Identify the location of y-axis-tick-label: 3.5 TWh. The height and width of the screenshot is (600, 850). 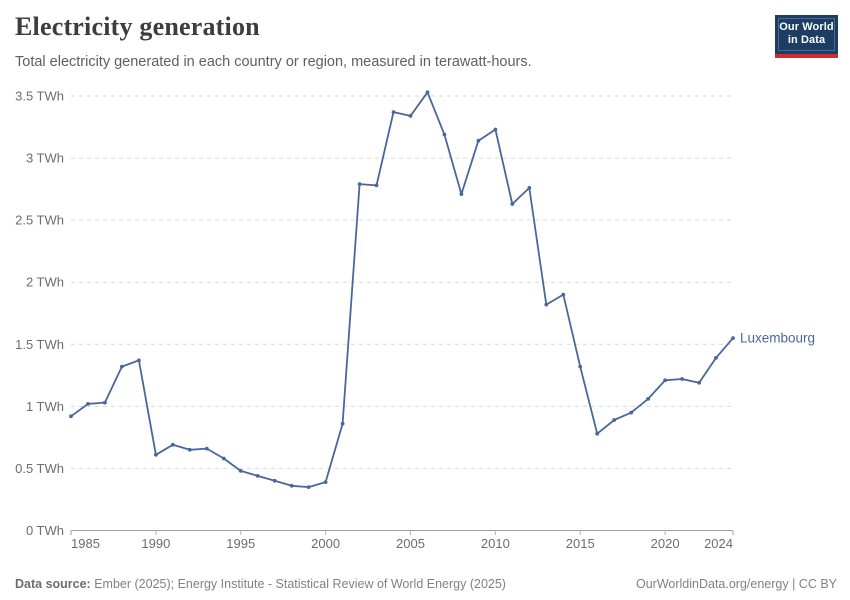
(39, 96).